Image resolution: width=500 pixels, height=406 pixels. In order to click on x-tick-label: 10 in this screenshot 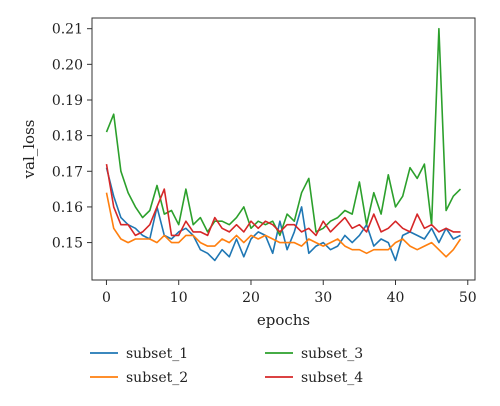, I will do `click(179, 298)`.